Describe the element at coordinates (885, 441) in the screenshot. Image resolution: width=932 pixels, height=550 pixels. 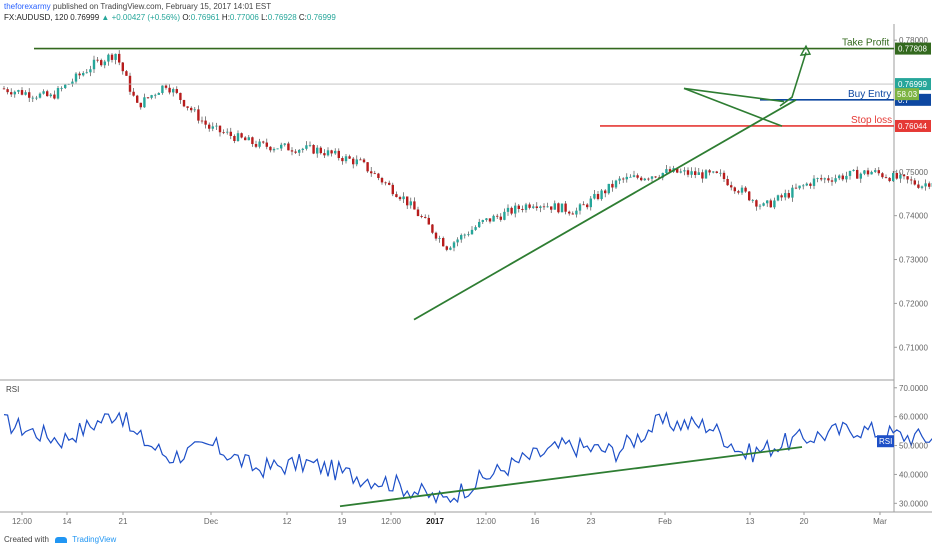
I see `rsi-tag` at that location.